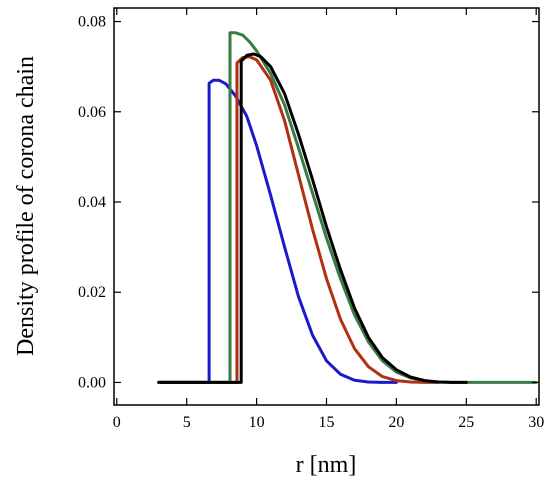 The image size is (550, 483). Describe the element at coordinates (327, 422) in the screenshot. I see `x-tick-label: 15` at that location.